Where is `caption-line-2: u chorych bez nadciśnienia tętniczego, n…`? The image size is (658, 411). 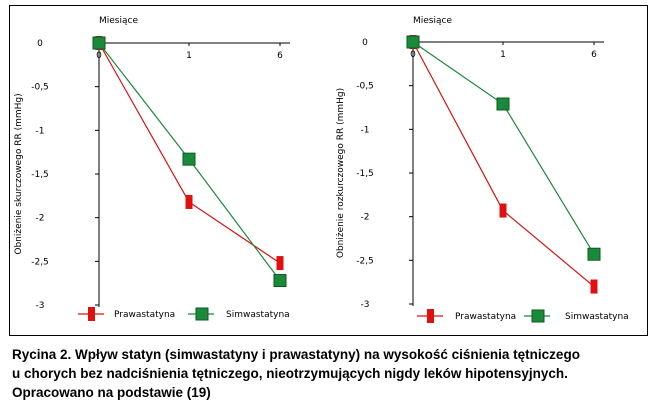
caption-line-2: u chorych bez nadciśnienia tętniczego, n… is located at coordinates (290, 373).